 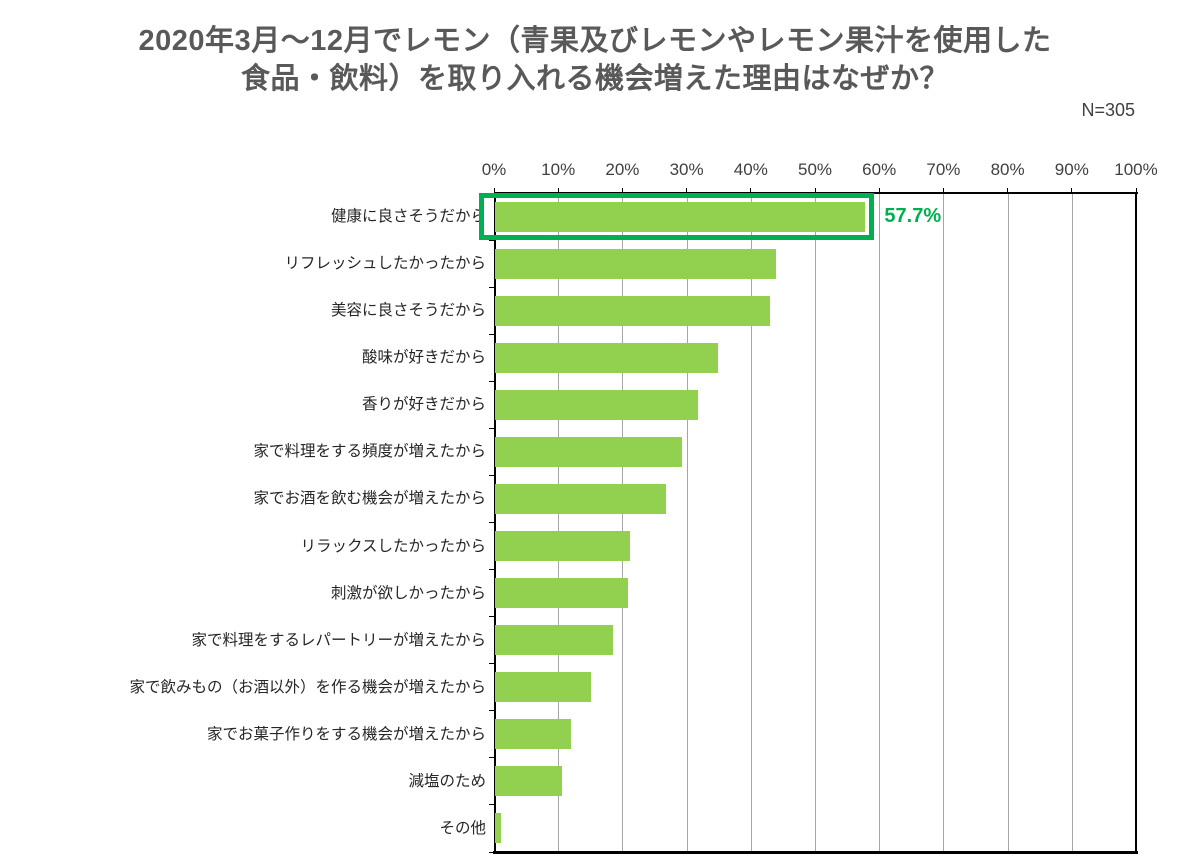 I want to click on chart-title-line-1: 2020年3月～12月でレモン（青果及びレモンやレモン果汁を使用した, so click(x=595, y=41).